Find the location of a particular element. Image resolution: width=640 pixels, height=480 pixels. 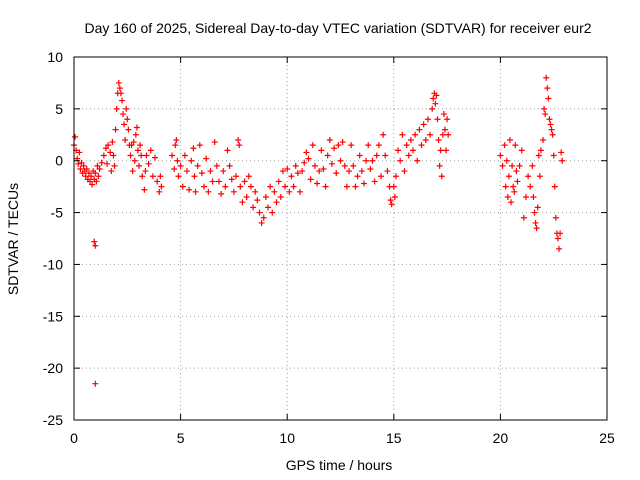

y-tick-label: -15 is located at coordinates (53, 316).